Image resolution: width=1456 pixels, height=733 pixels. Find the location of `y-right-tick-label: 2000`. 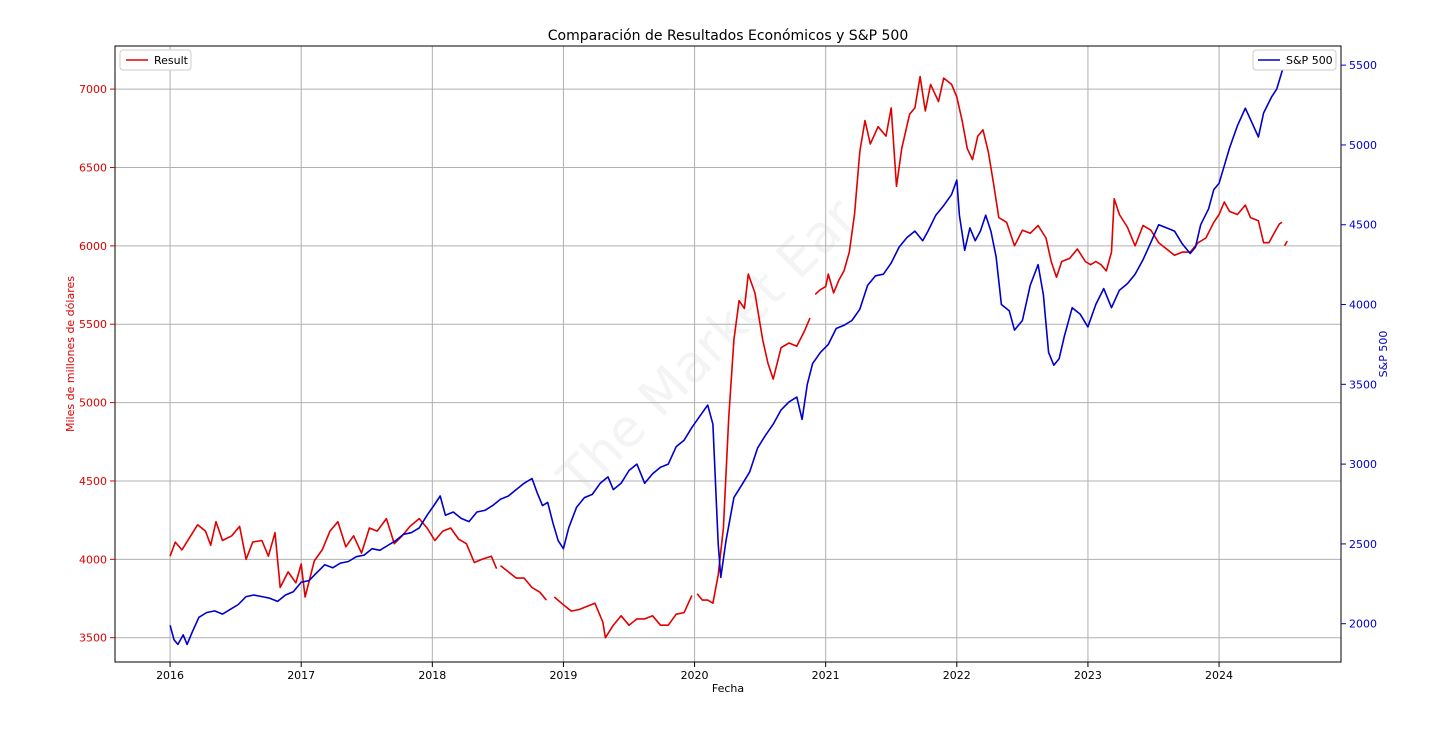

y-right-tick-label: 2000 is located at coordinates (1363, 624).